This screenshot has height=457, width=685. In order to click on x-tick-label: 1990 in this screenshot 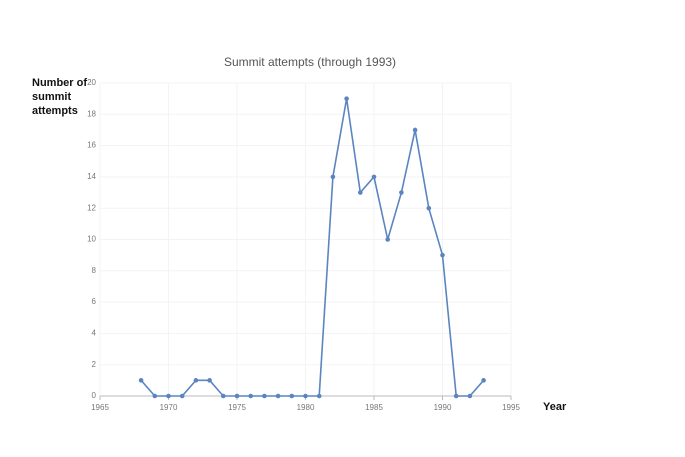, I will do `click(443, 407)`.